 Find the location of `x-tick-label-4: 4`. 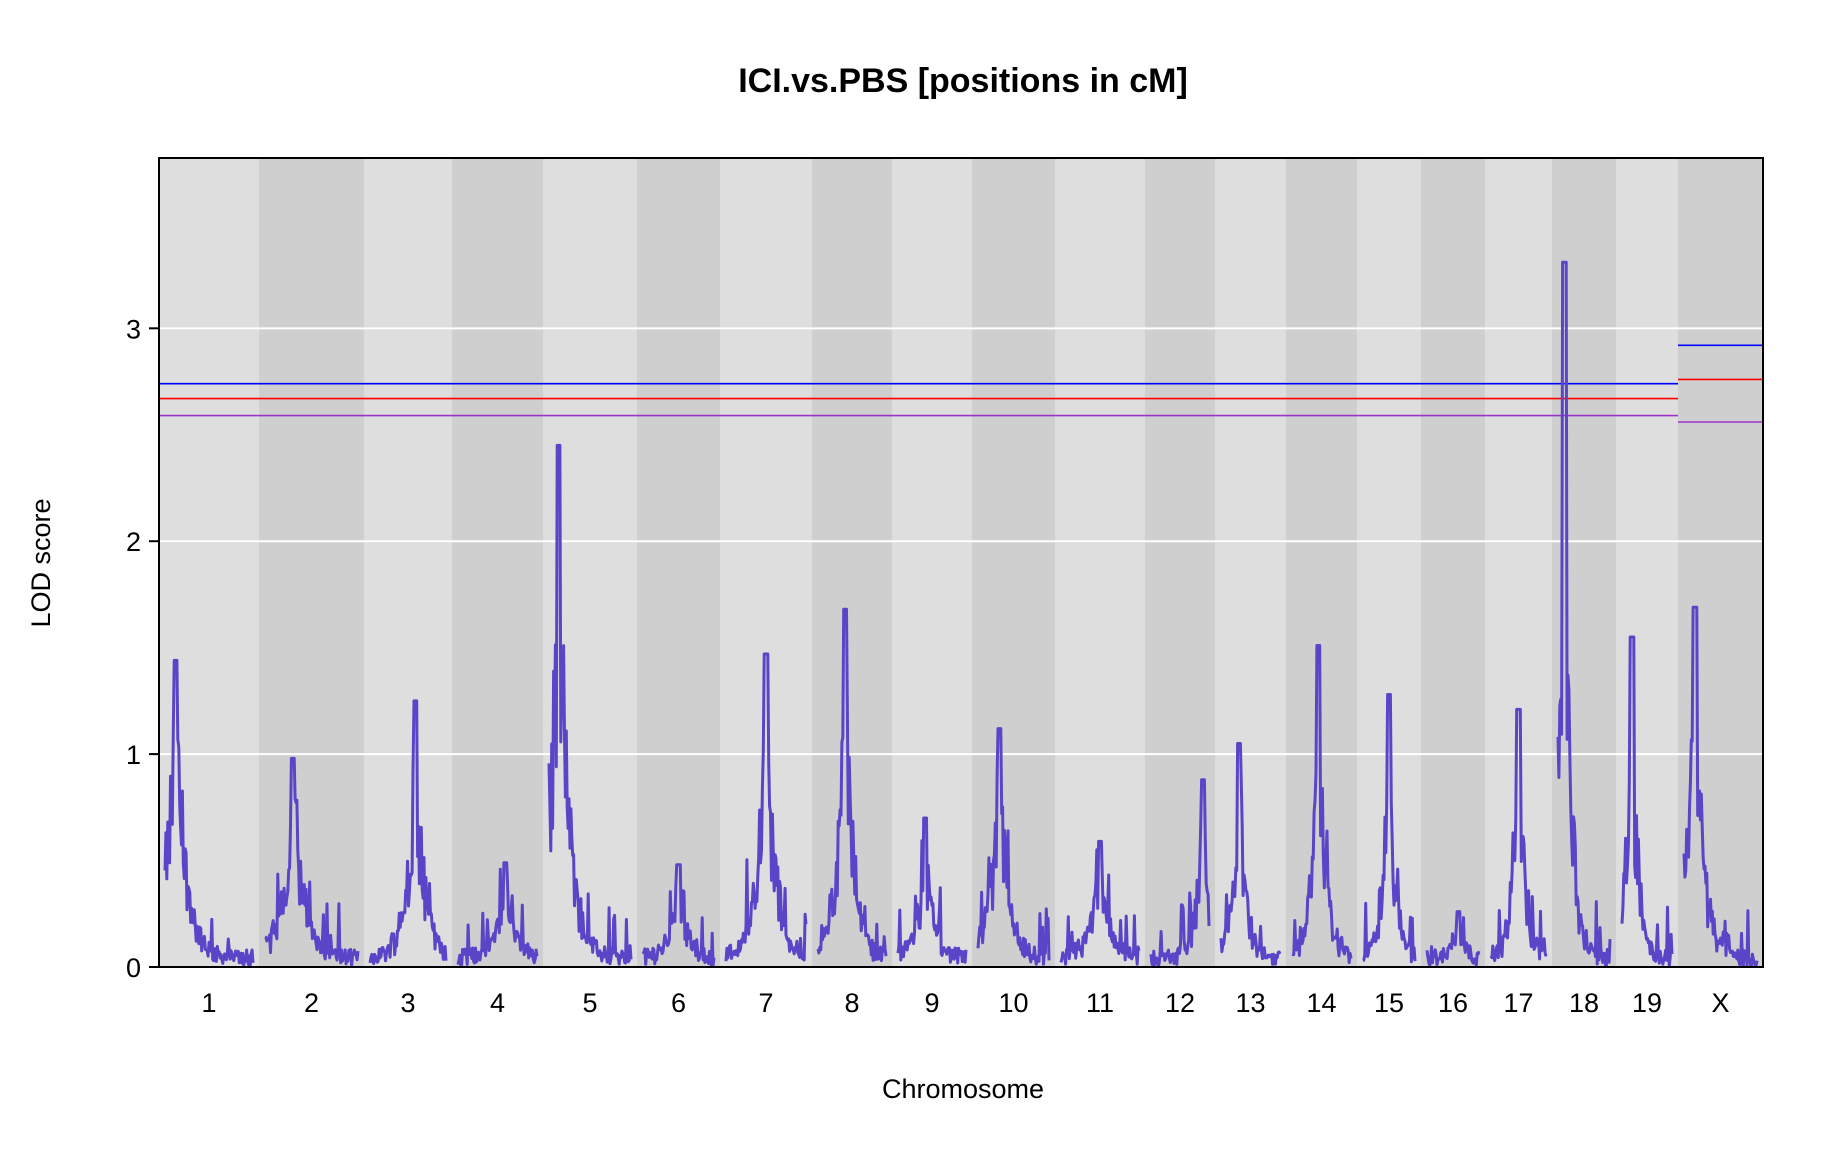

x-tick-label-4: 4 is located at coordinates (497, 1003).